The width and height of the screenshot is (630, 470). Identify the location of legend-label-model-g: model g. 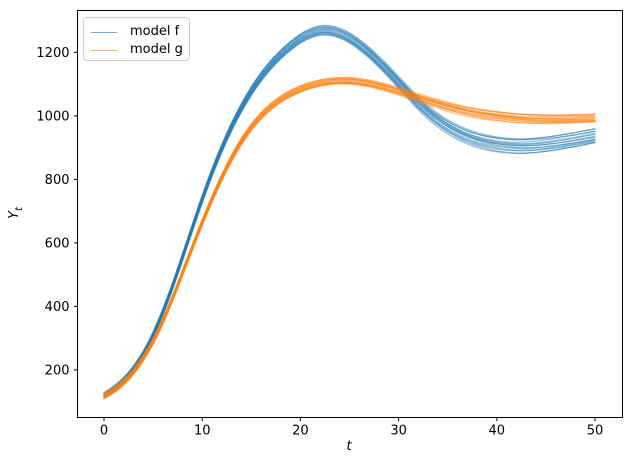
(156, 49).